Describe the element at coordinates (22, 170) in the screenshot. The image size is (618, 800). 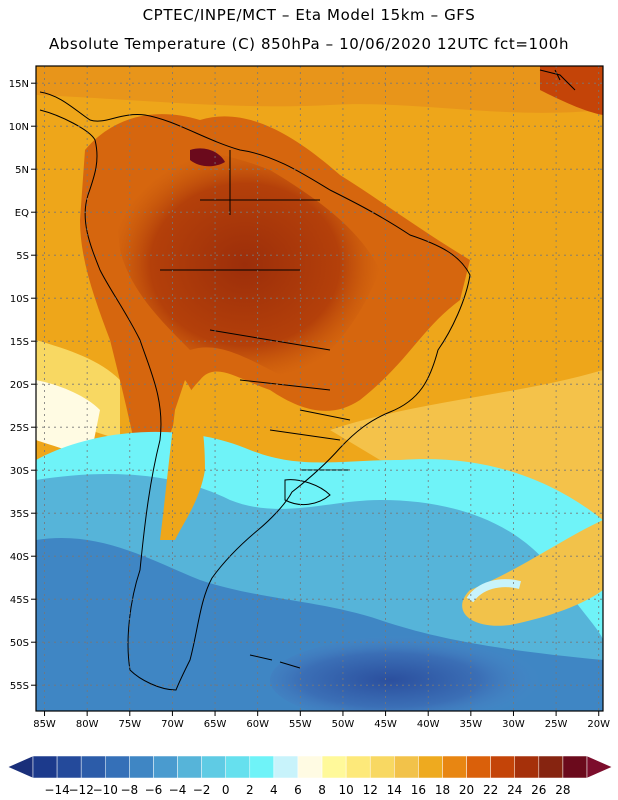
I see `lat-label: 5N` at that location.